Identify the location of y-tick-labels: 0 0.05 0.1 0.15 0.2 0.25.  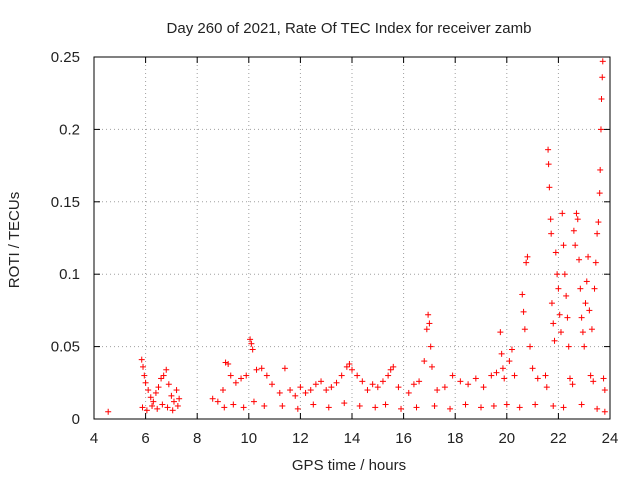
(65, 238).